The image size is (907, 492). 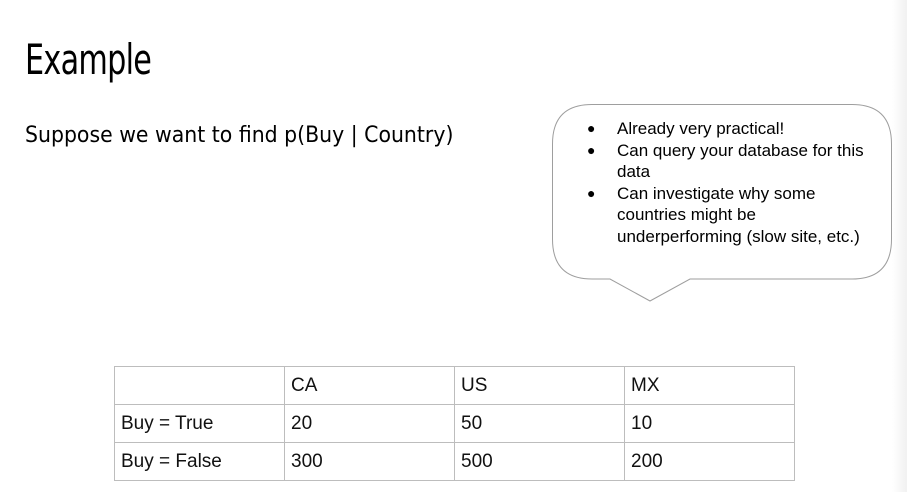 I want to click on bullet-item: ● Can query your database for this data, so click(x=712, y=161).